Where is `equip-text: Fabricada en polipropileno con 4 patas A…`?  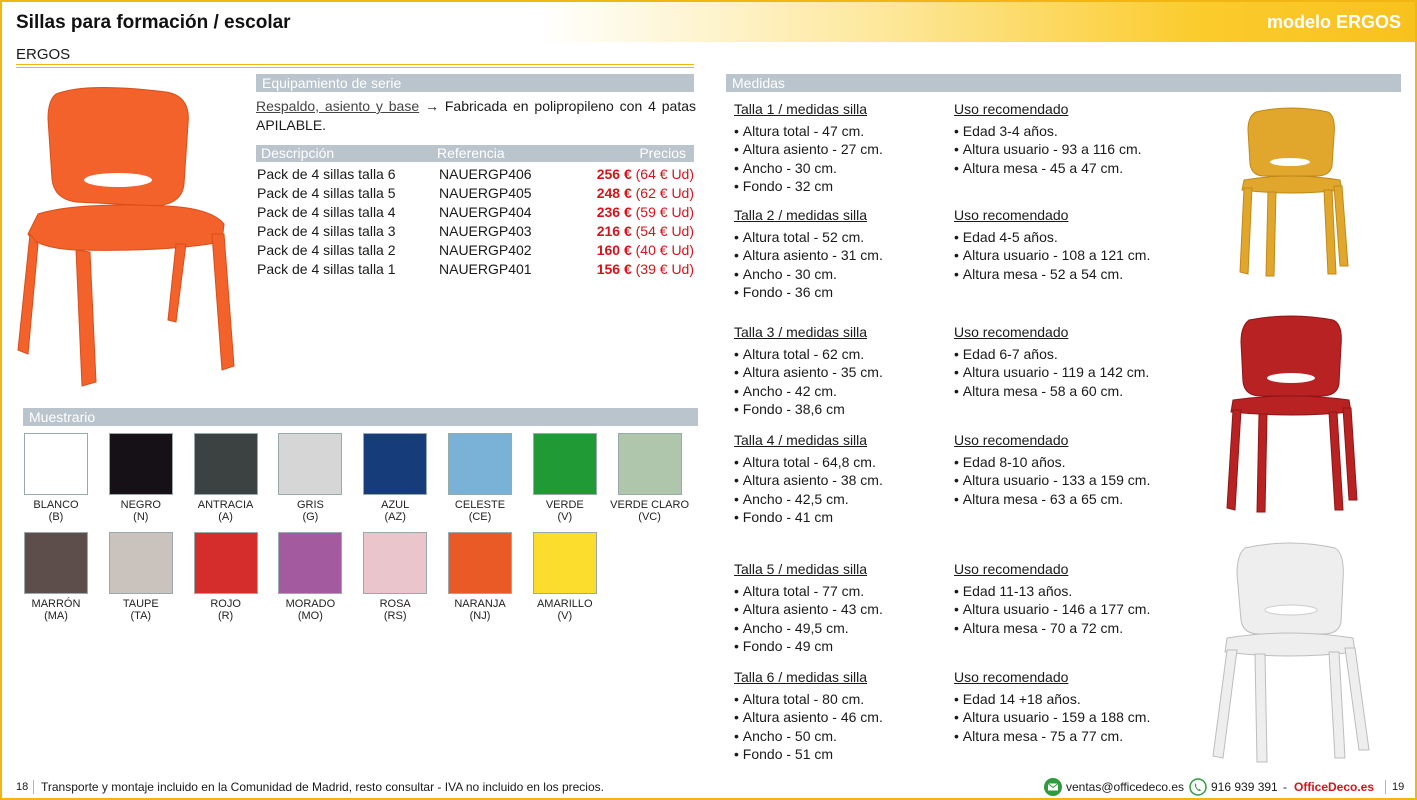
equip-text: Fabricada en polipropileno con 4 patas A… is located at coordinates (476, 115).